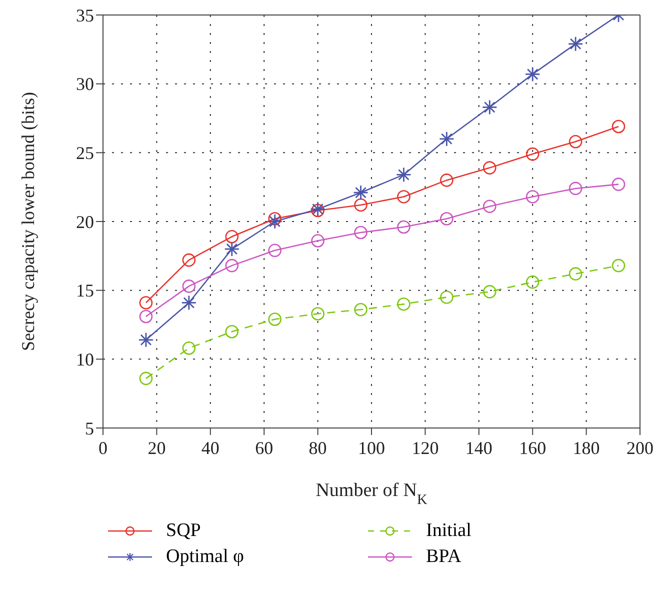 This screenshot has width=659, height=604. What do you see at coordinates (425, 448) in the screenshot?
I see `x-tick-label: 120` at bounding box center [425, 448].